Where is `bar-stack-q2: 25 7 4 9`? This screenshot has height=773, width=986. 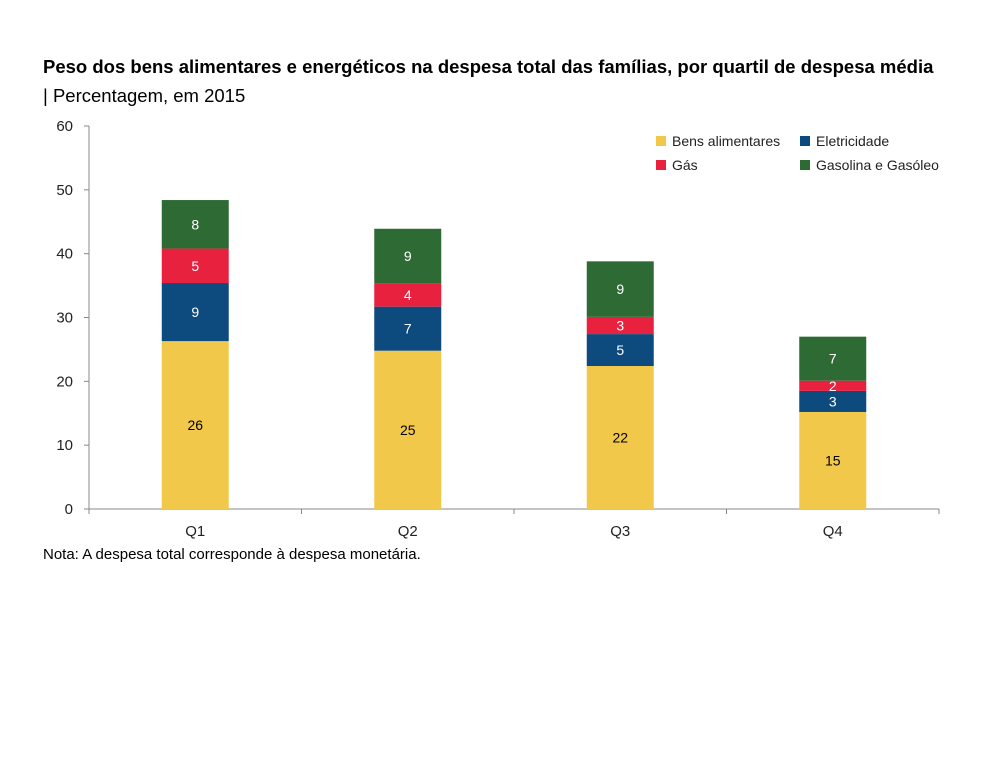
bar-stack-q2: 25 7 4 9 is located at coordinates (408, 368).